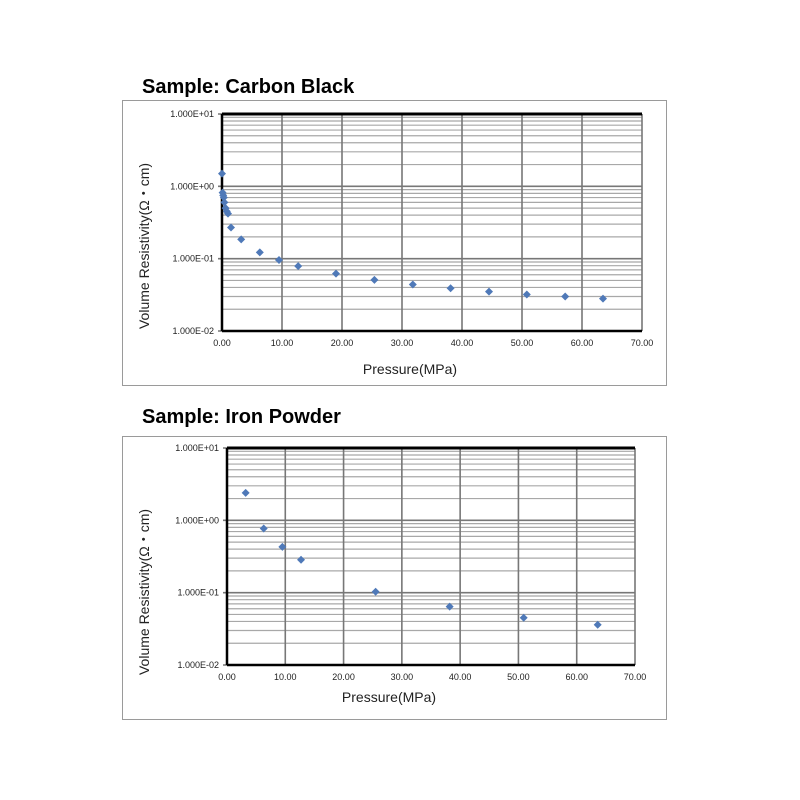 This screenshot has height=800, width=800. Describe the element at coordinates (248, 87) in the screenshot. I see `chart-1-title: Sample: Carbon Black` at that location.